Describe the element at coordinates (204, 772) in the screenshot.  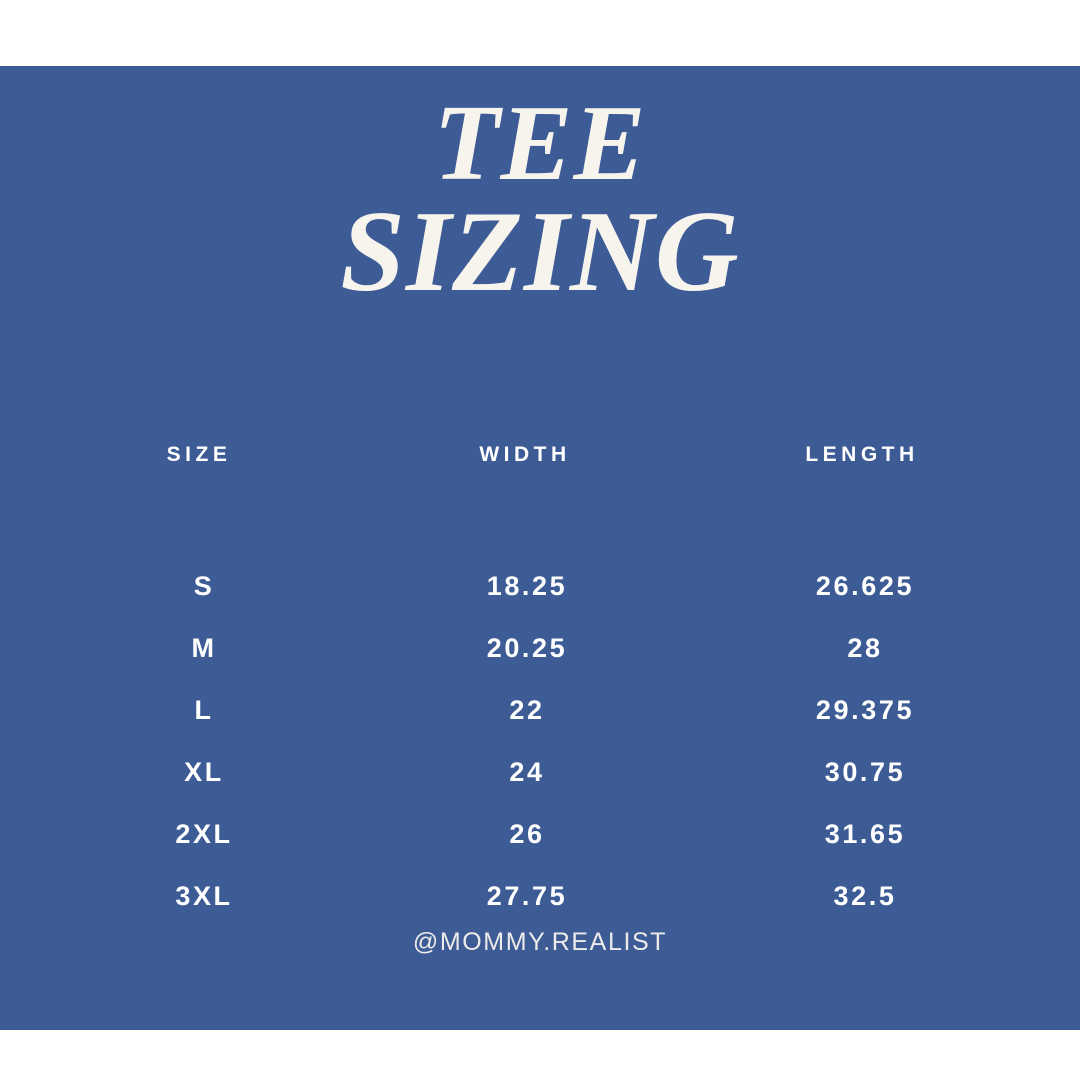
I see `cell-size: XL` at that location.